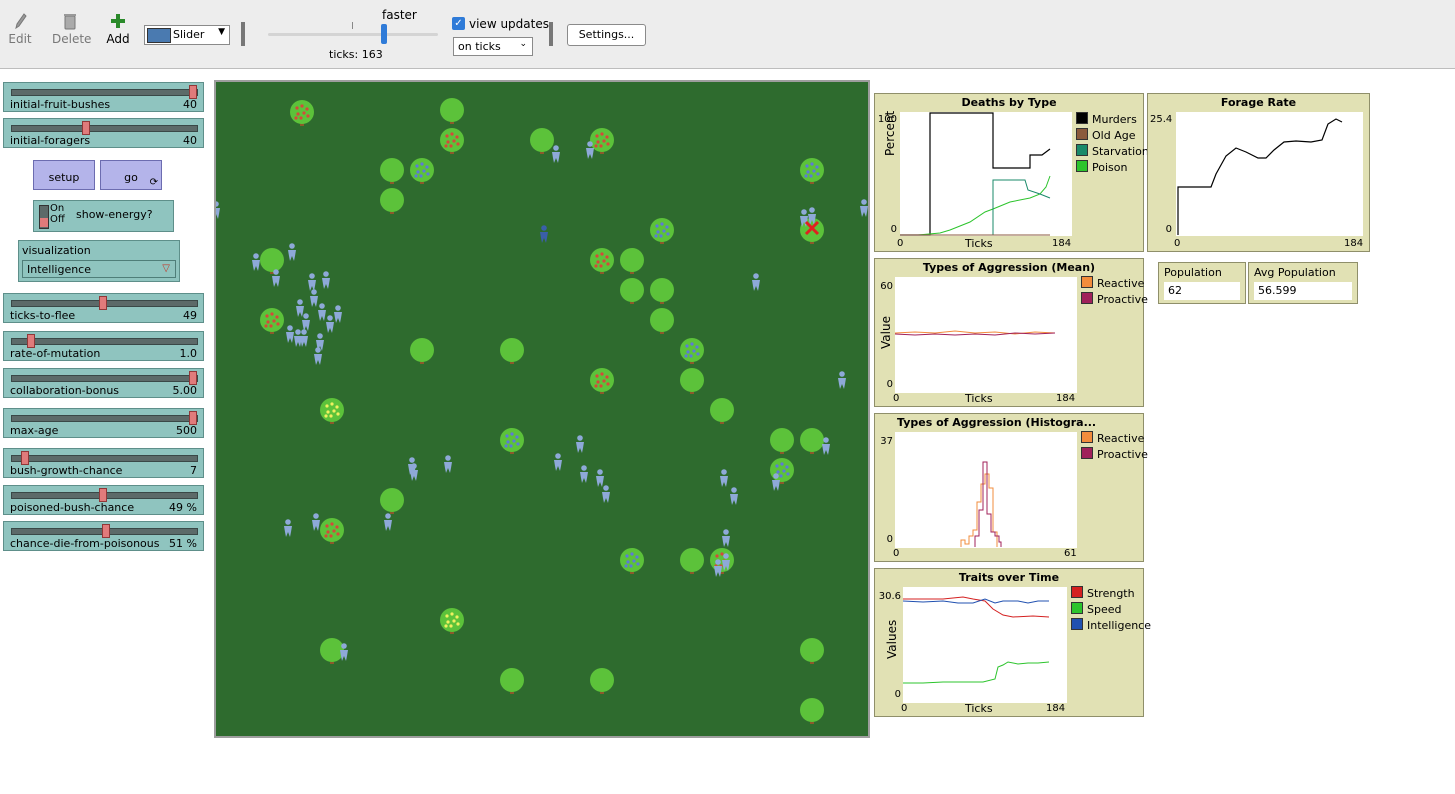 The width and height of the screenshot is (1455, 794). I want to click on x-max-label: 61, so click(1070, 553).